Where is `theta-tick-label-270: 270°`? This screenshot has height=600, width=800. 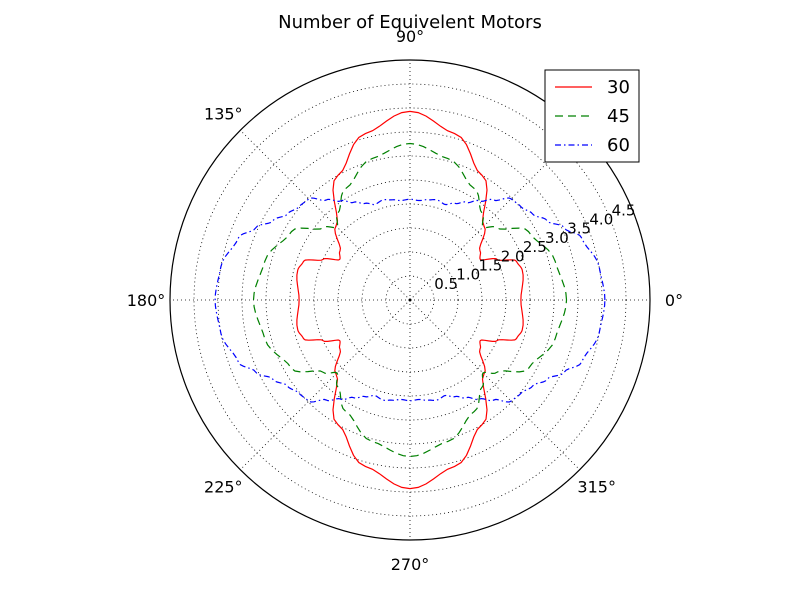 theta-tick-label-270: 270° is located at coordinates (410, 564).